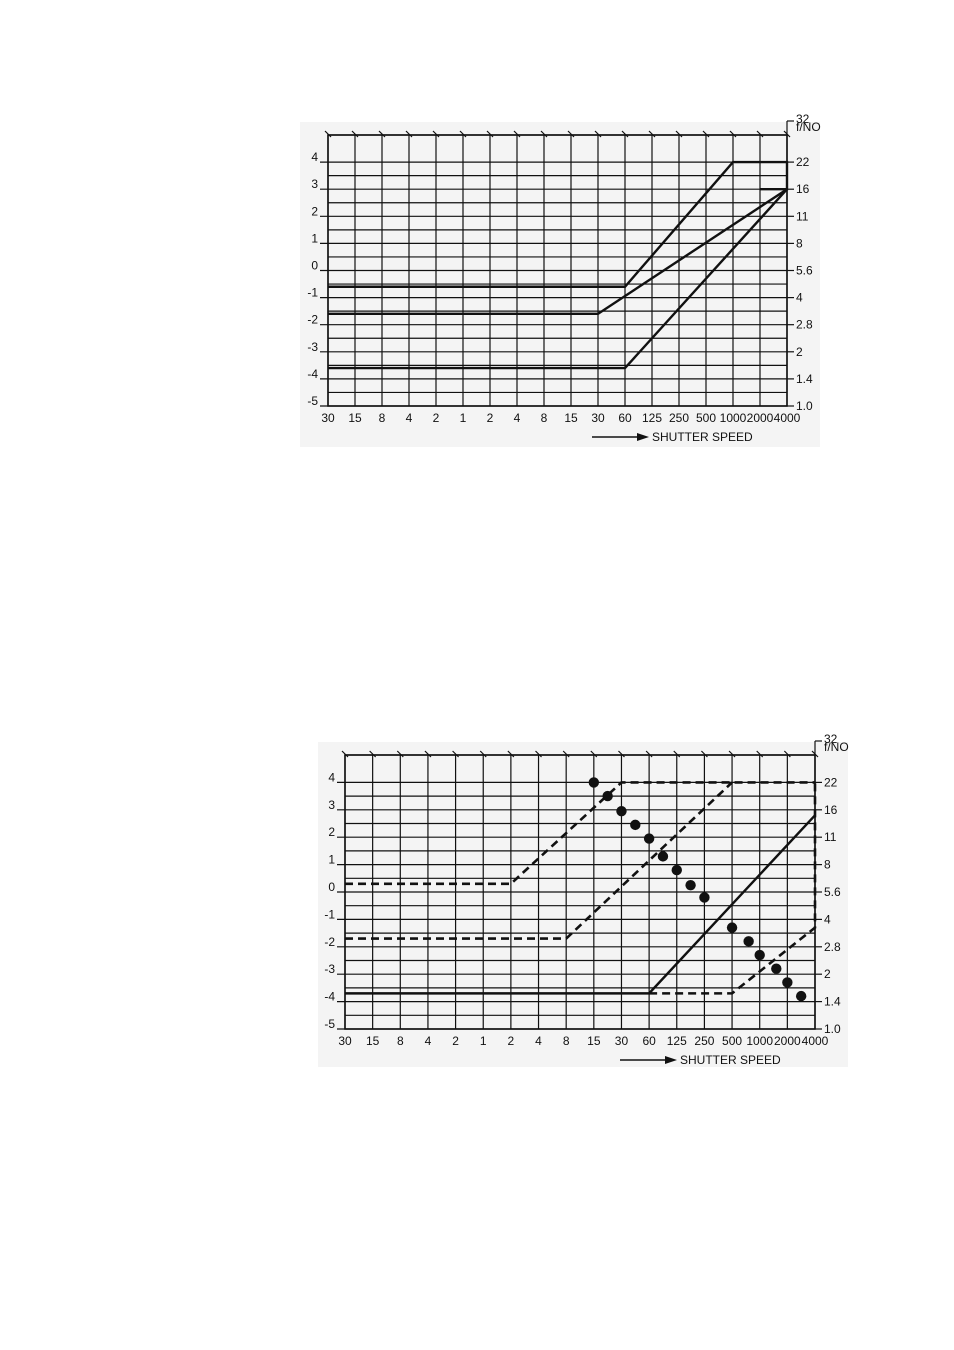 This screenshot has width=954, height=1350. What do you see at coordinates (803, 119) in the screenshot?
I see `upper-right-tick-label: 32` at bounding box center [803, 119].